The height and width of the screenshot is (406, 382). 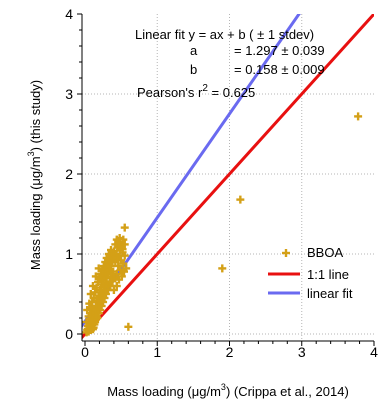 What do you see at coordinates (69, 14) in the screenshot?
I see `y-tick-label-4: 4` at bounding box center [69, 14].